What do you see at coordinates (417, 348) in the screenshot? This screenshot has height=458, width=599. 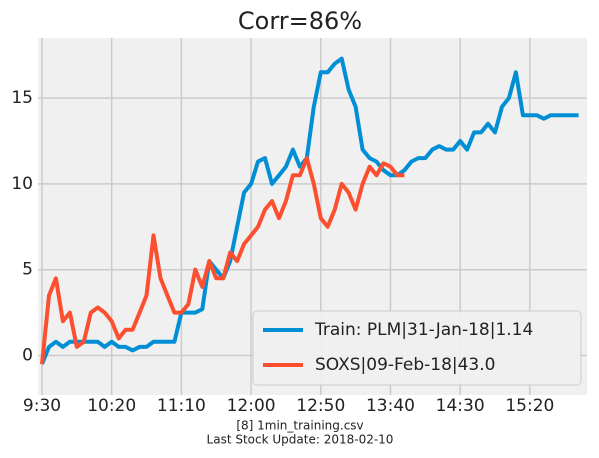 I see `legend-box` at bounding box center [417, 348].